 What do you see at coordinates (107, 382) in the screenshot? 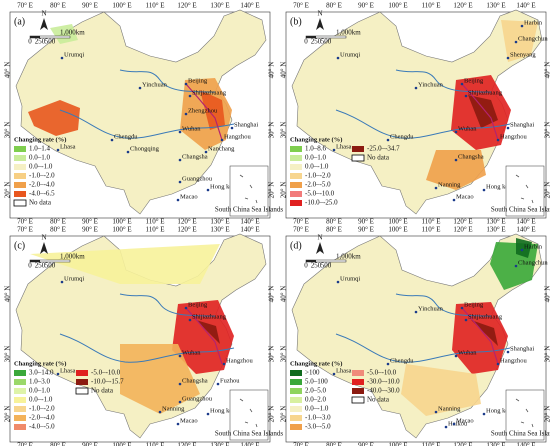
I see `legend-label: -10.0–-15.7` at bounding box center [107, 382].